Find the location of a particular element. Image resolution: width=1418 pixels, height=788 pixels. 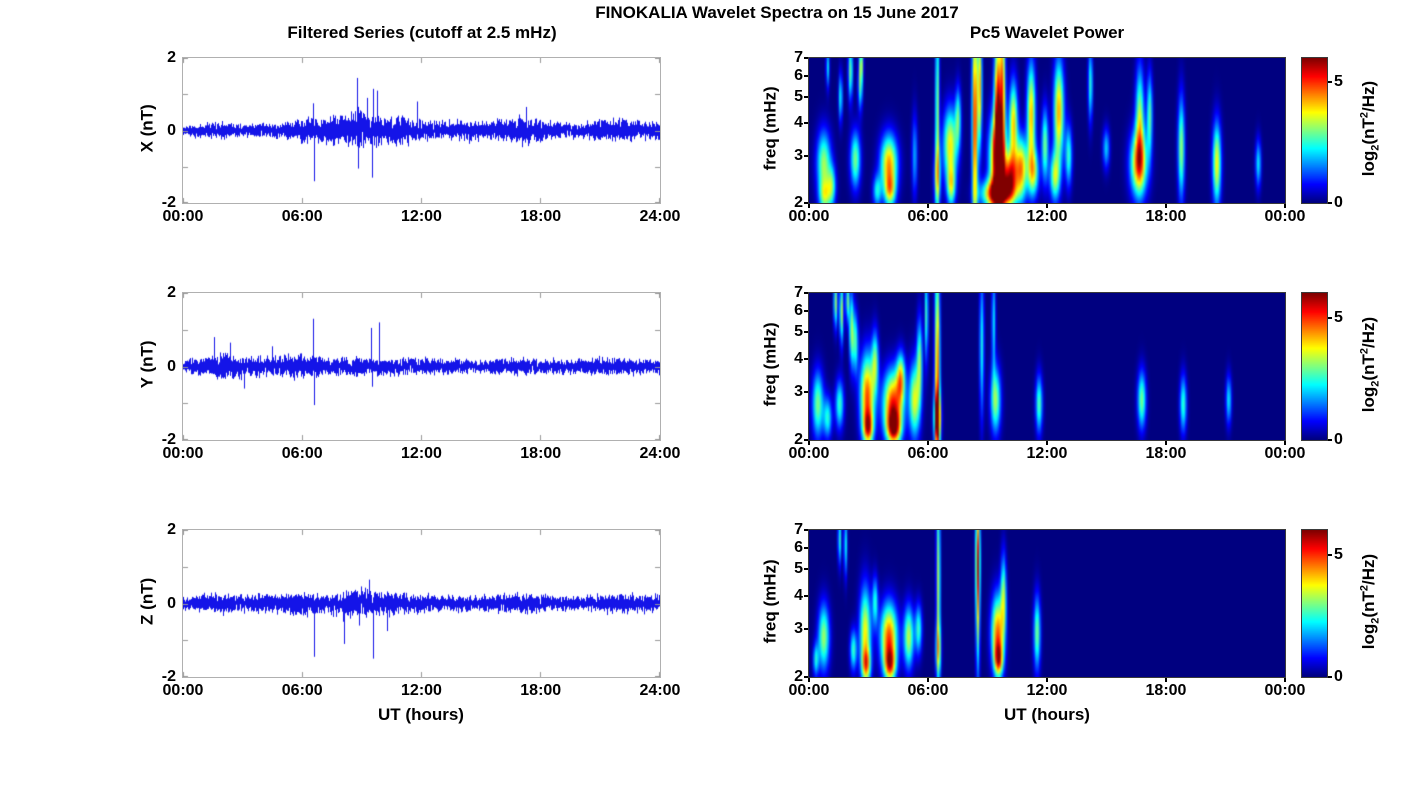

colorbar-y is located at coordinates (1314, 366).